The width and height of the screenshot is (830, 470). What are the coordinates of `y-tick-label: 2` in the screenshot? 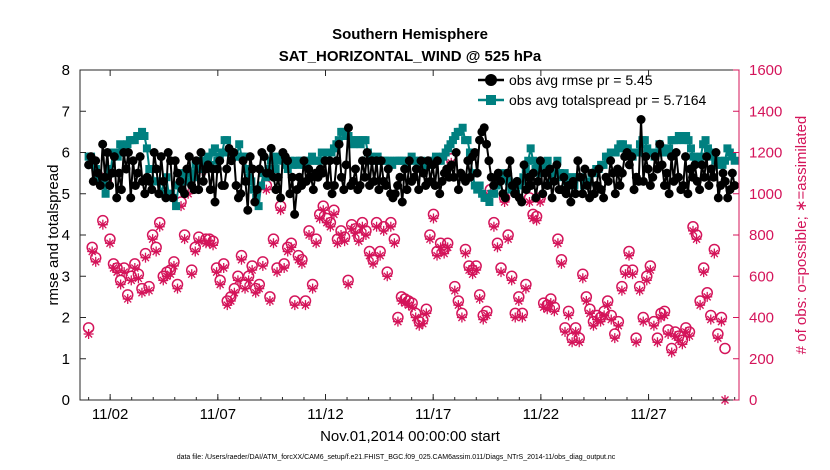 It's located at (66, 318).